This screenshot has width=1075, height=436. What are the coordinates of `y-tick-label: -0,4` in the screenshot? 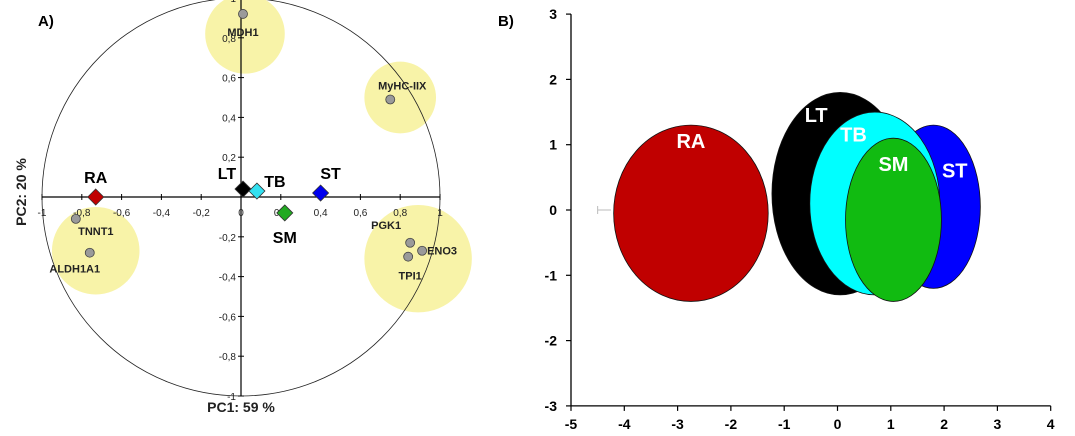 It's located at (228, 278).